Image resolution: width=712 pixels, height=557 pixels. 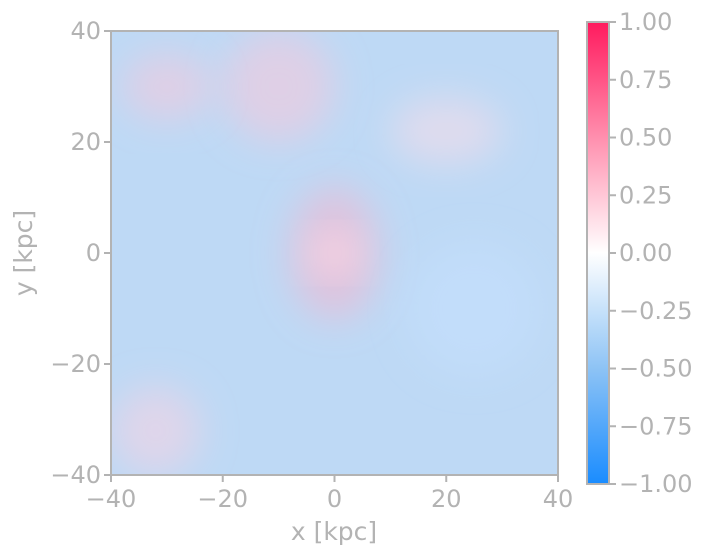 What do you see at coordinates (656, 311) in the screenshot?
I see `colorbar-tick-label: −0.25` at bounding box center [656, 311].